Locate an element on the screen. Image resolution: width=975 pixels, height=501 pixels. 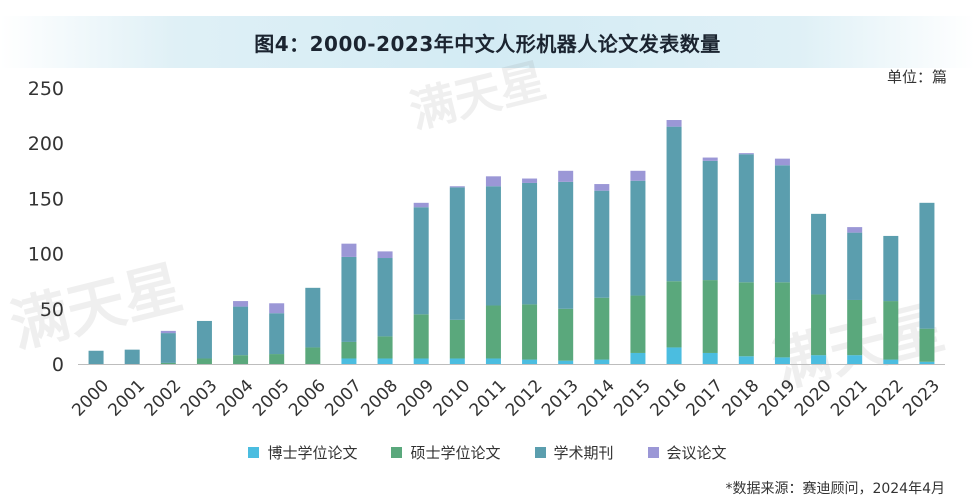
legend: 博士学位论文 硕士学位论文 学术期刊 会议论文 is located at coordinates (487, 452).